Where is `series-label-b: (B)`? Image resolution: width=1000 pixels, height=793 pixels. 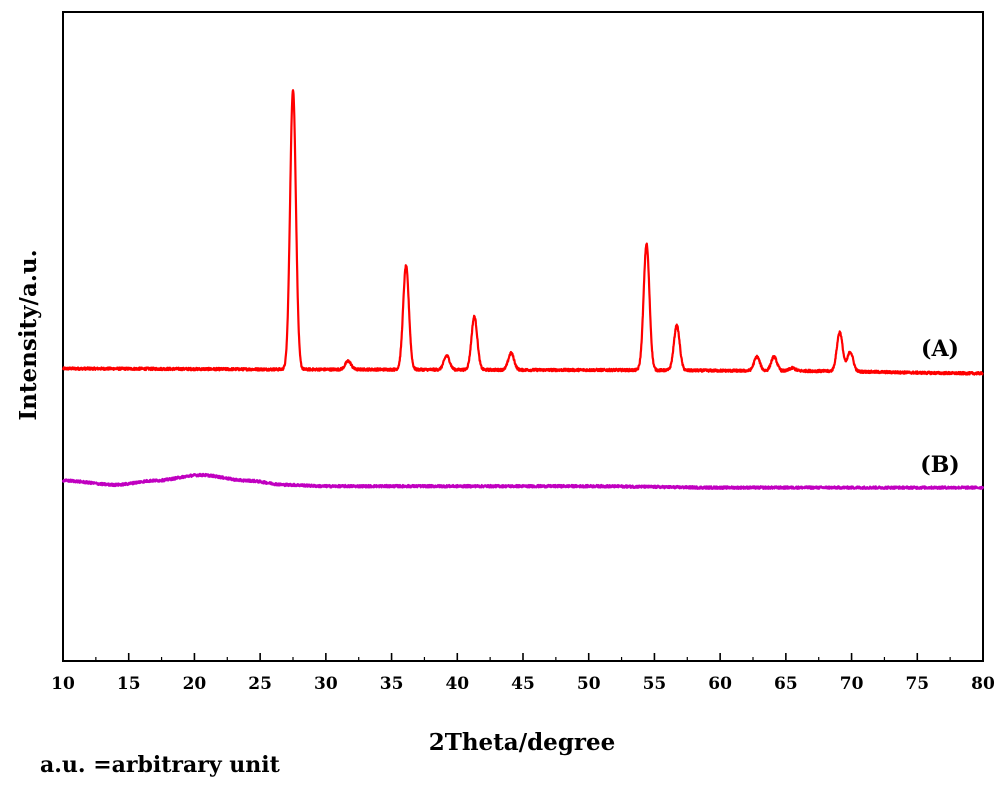 series-label-b: (B) is located at coordinates (939, 465).